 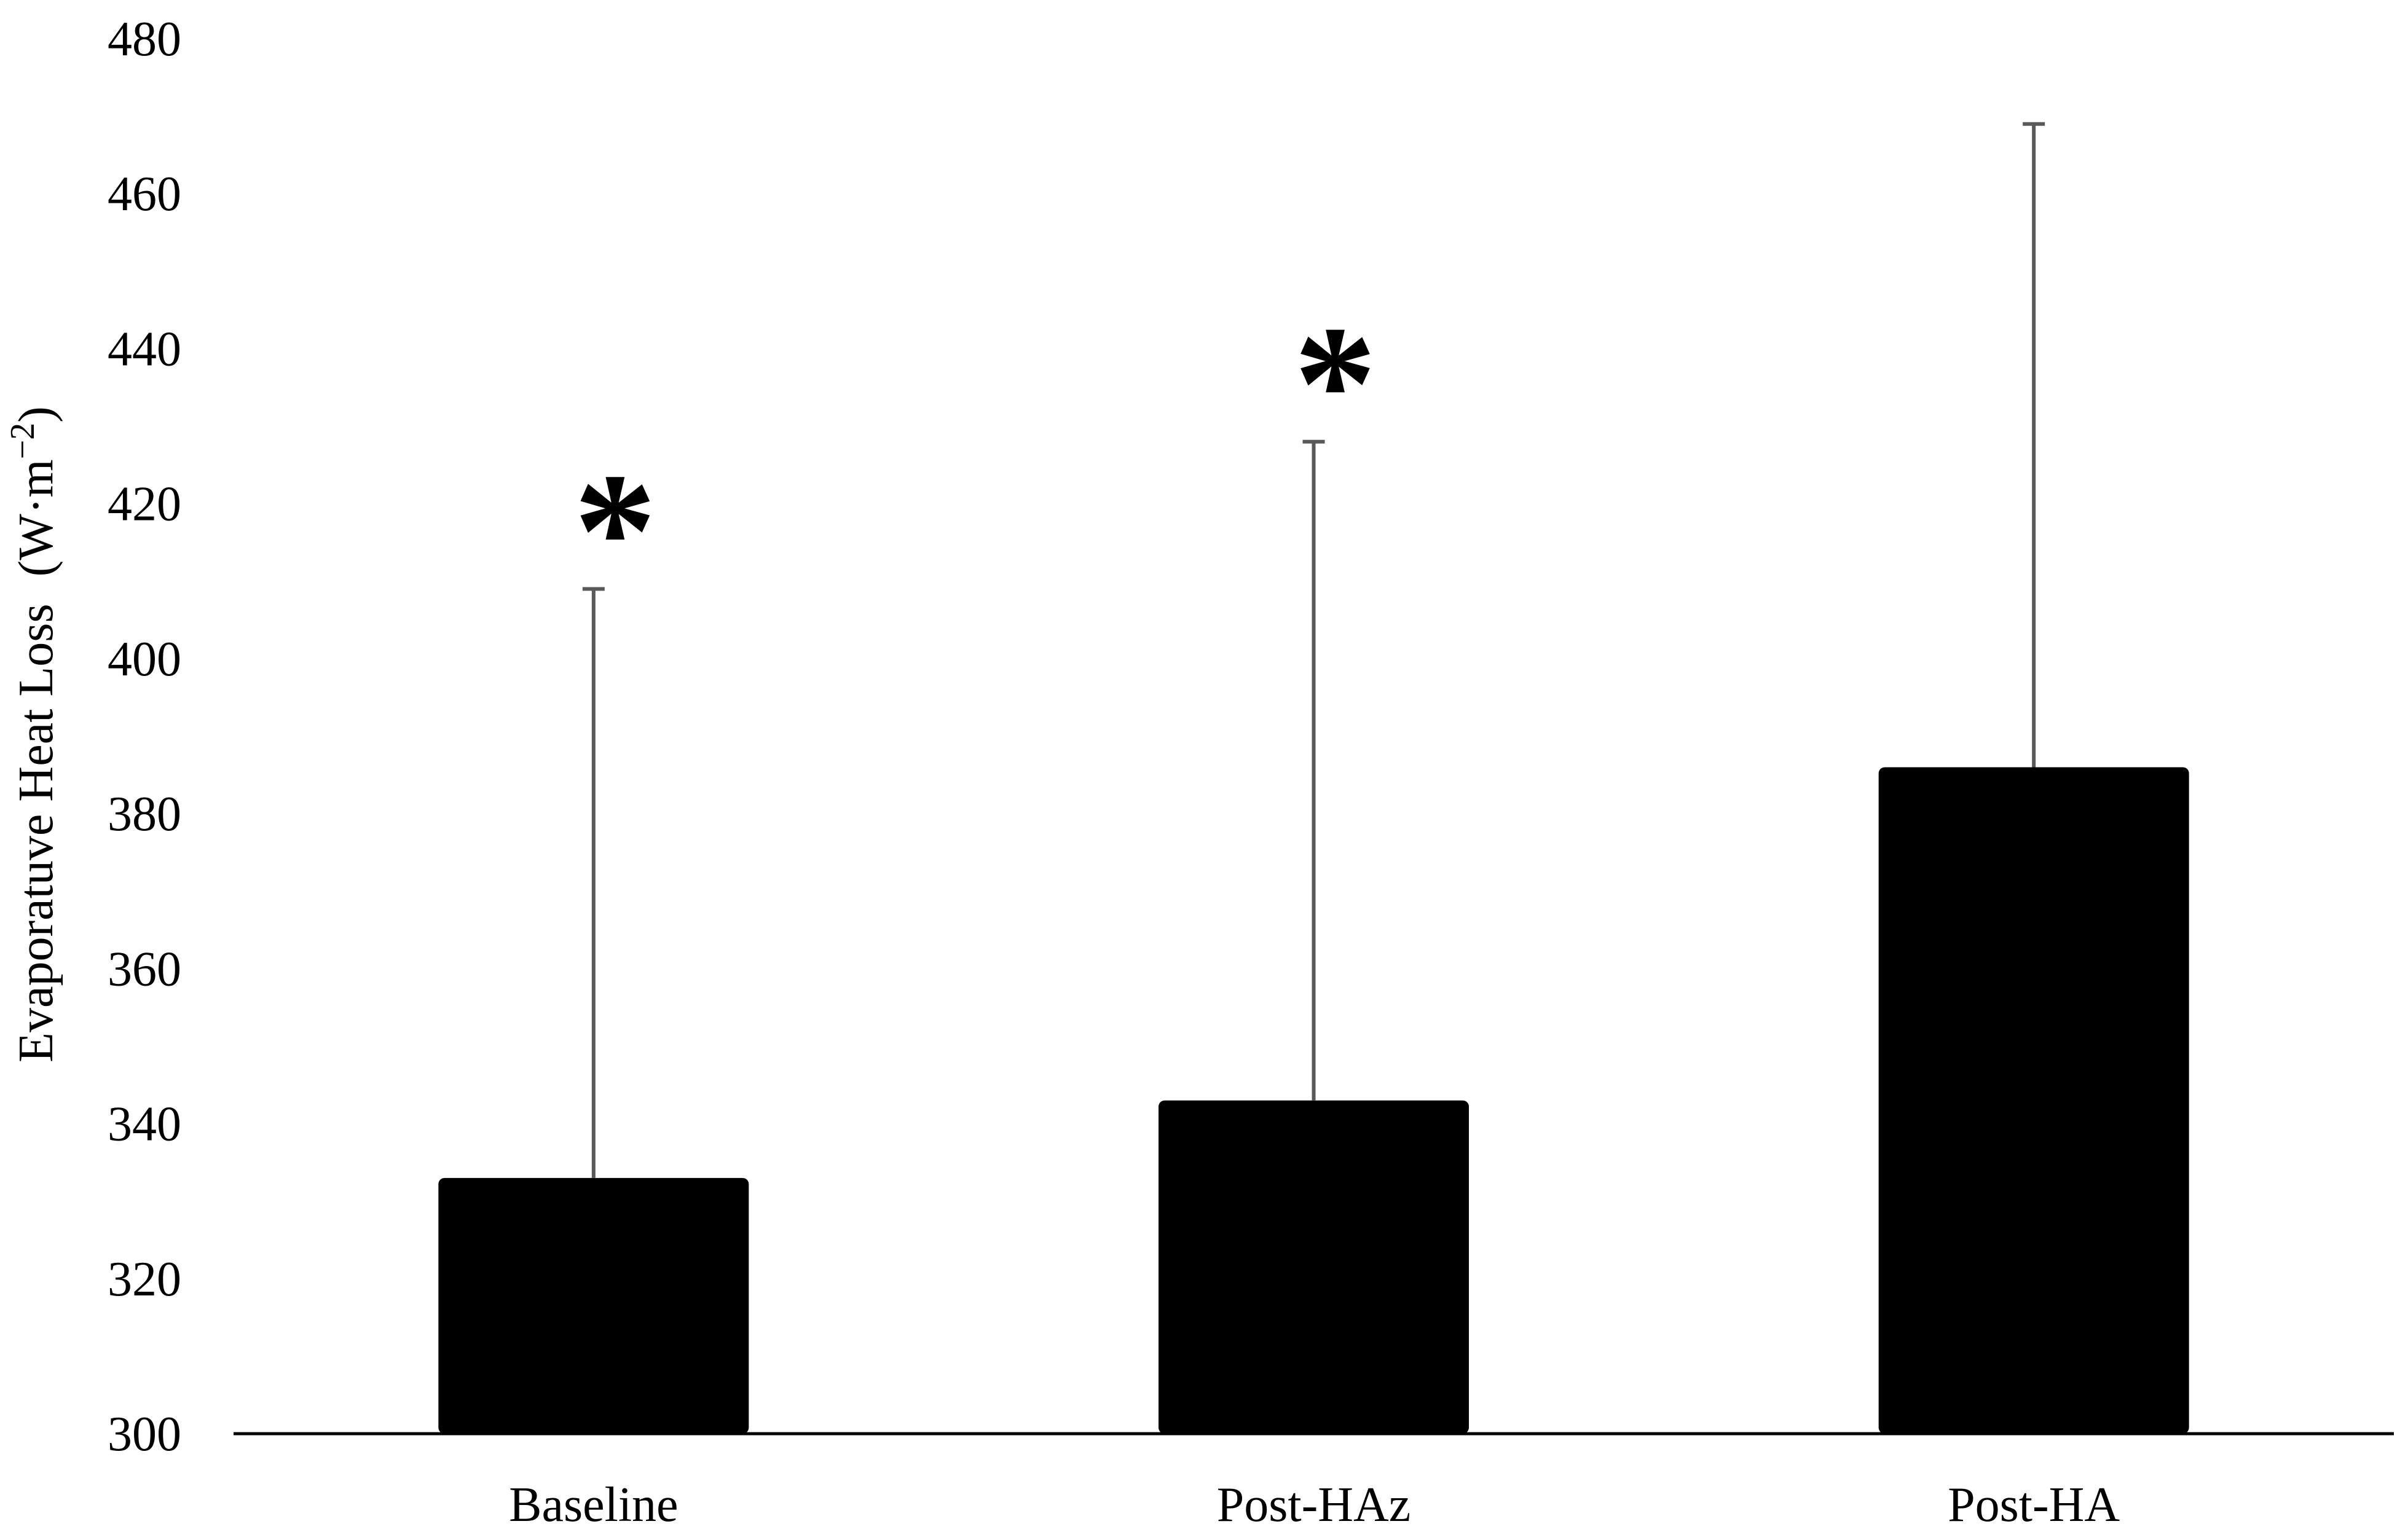 I want to click on significance-marks: **, so click(x=975, y=457).